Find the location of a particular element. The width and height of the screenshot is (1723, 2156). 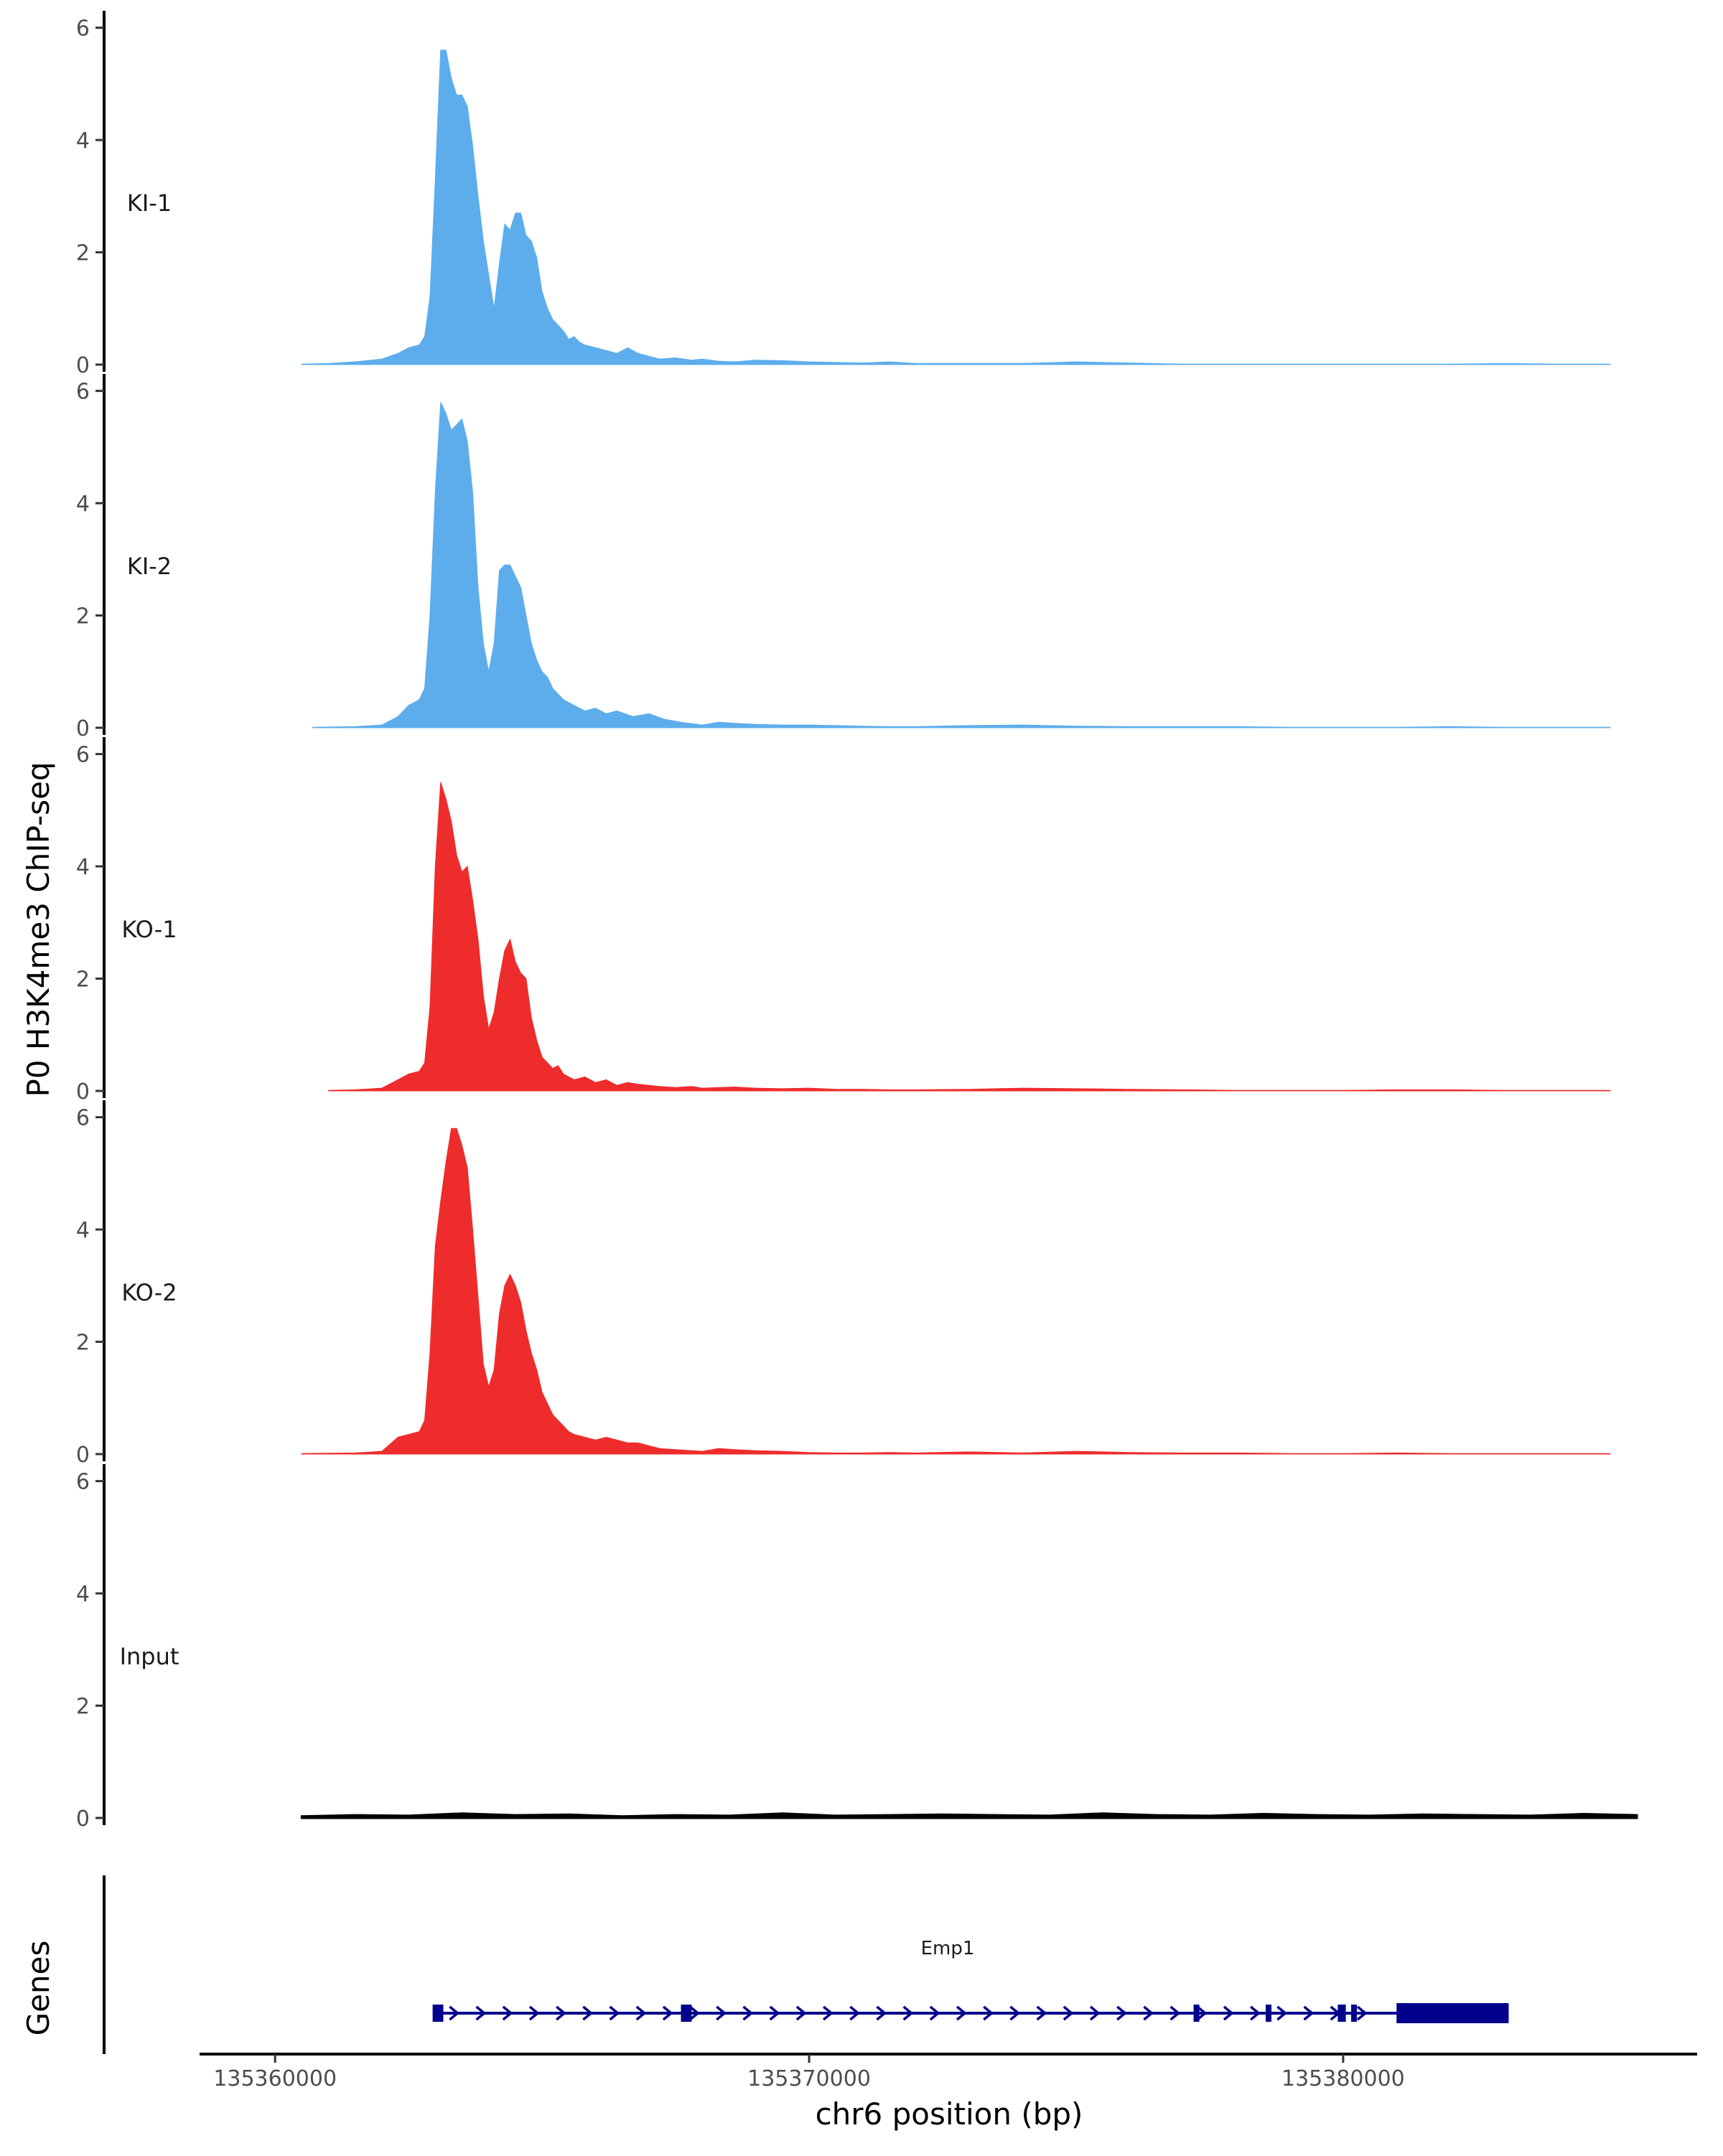

x-tick-label: 135380000 is located at coordinates (1343, 2078).